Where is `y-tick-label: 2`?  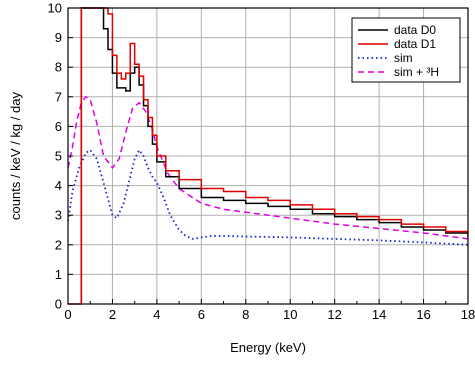 y-tick-label: 2 is located at coordinates (58, 244).